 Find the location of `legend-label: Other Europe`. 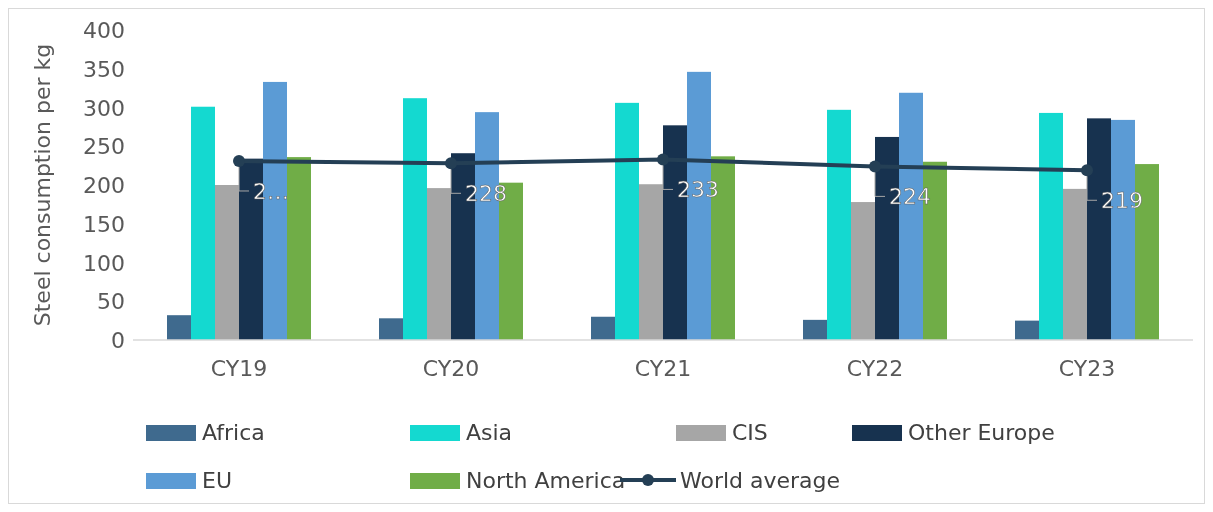

legend-label: Other Europe is located at coordinates (981, 432).